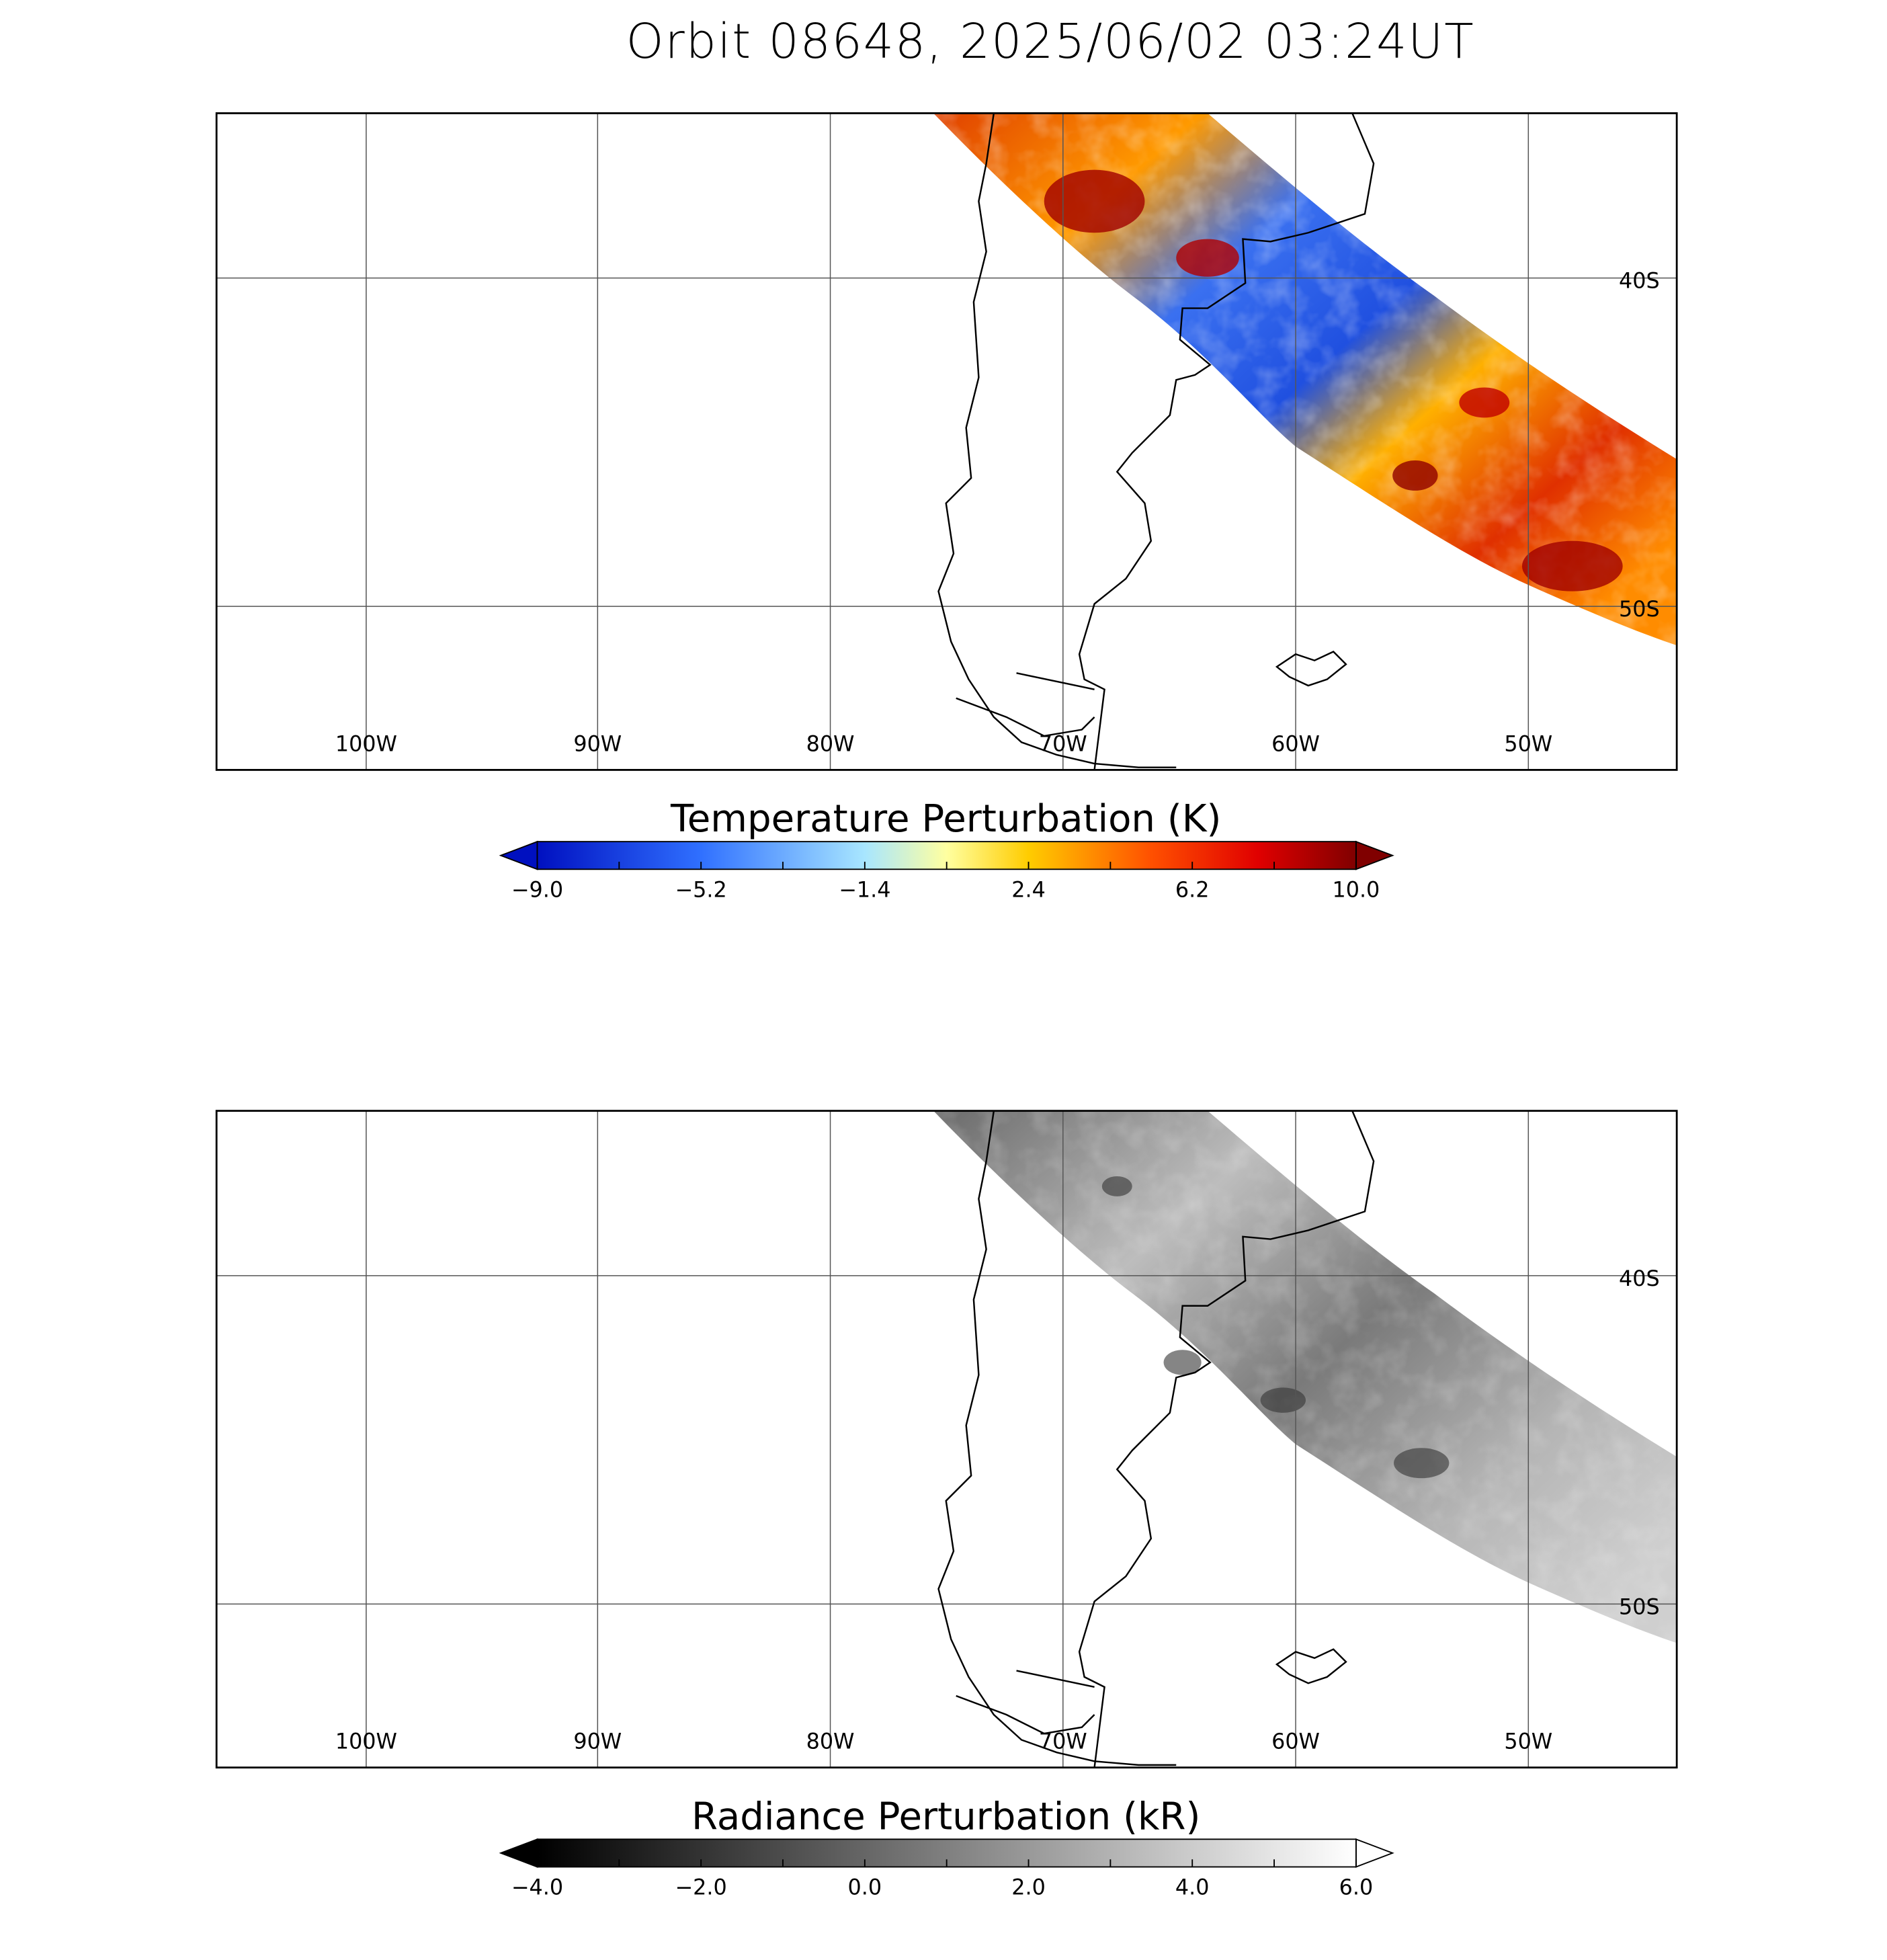  What do you see at coordinates (1357, 1888) in the screenshot?
I see `colorbar-tick-label: 6.0` at bounding box center [1357, 1888].